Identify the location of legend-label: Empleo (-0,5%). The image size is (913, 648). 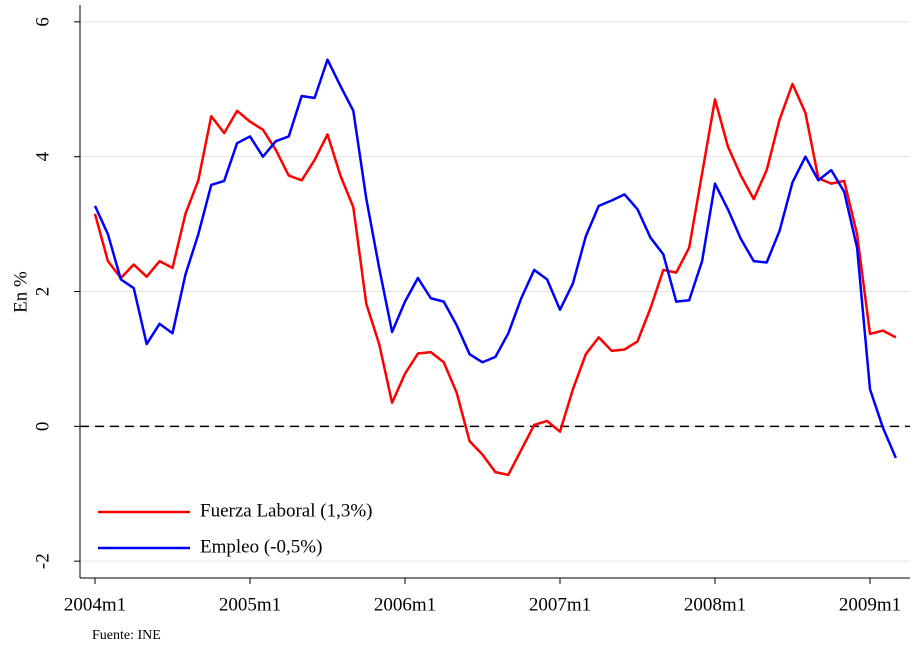
(261, 546).